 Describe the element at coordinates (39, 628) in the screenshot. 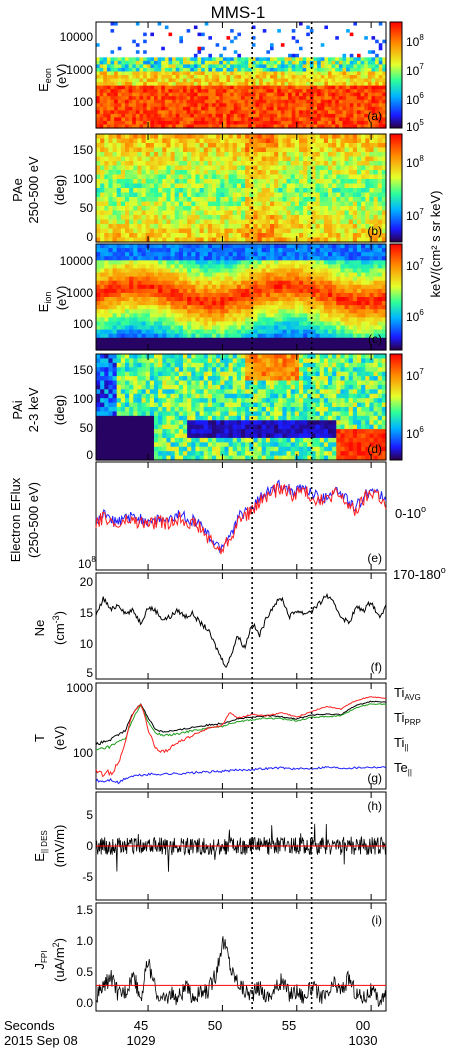

I see `ylabel-f: Ne` at that location.